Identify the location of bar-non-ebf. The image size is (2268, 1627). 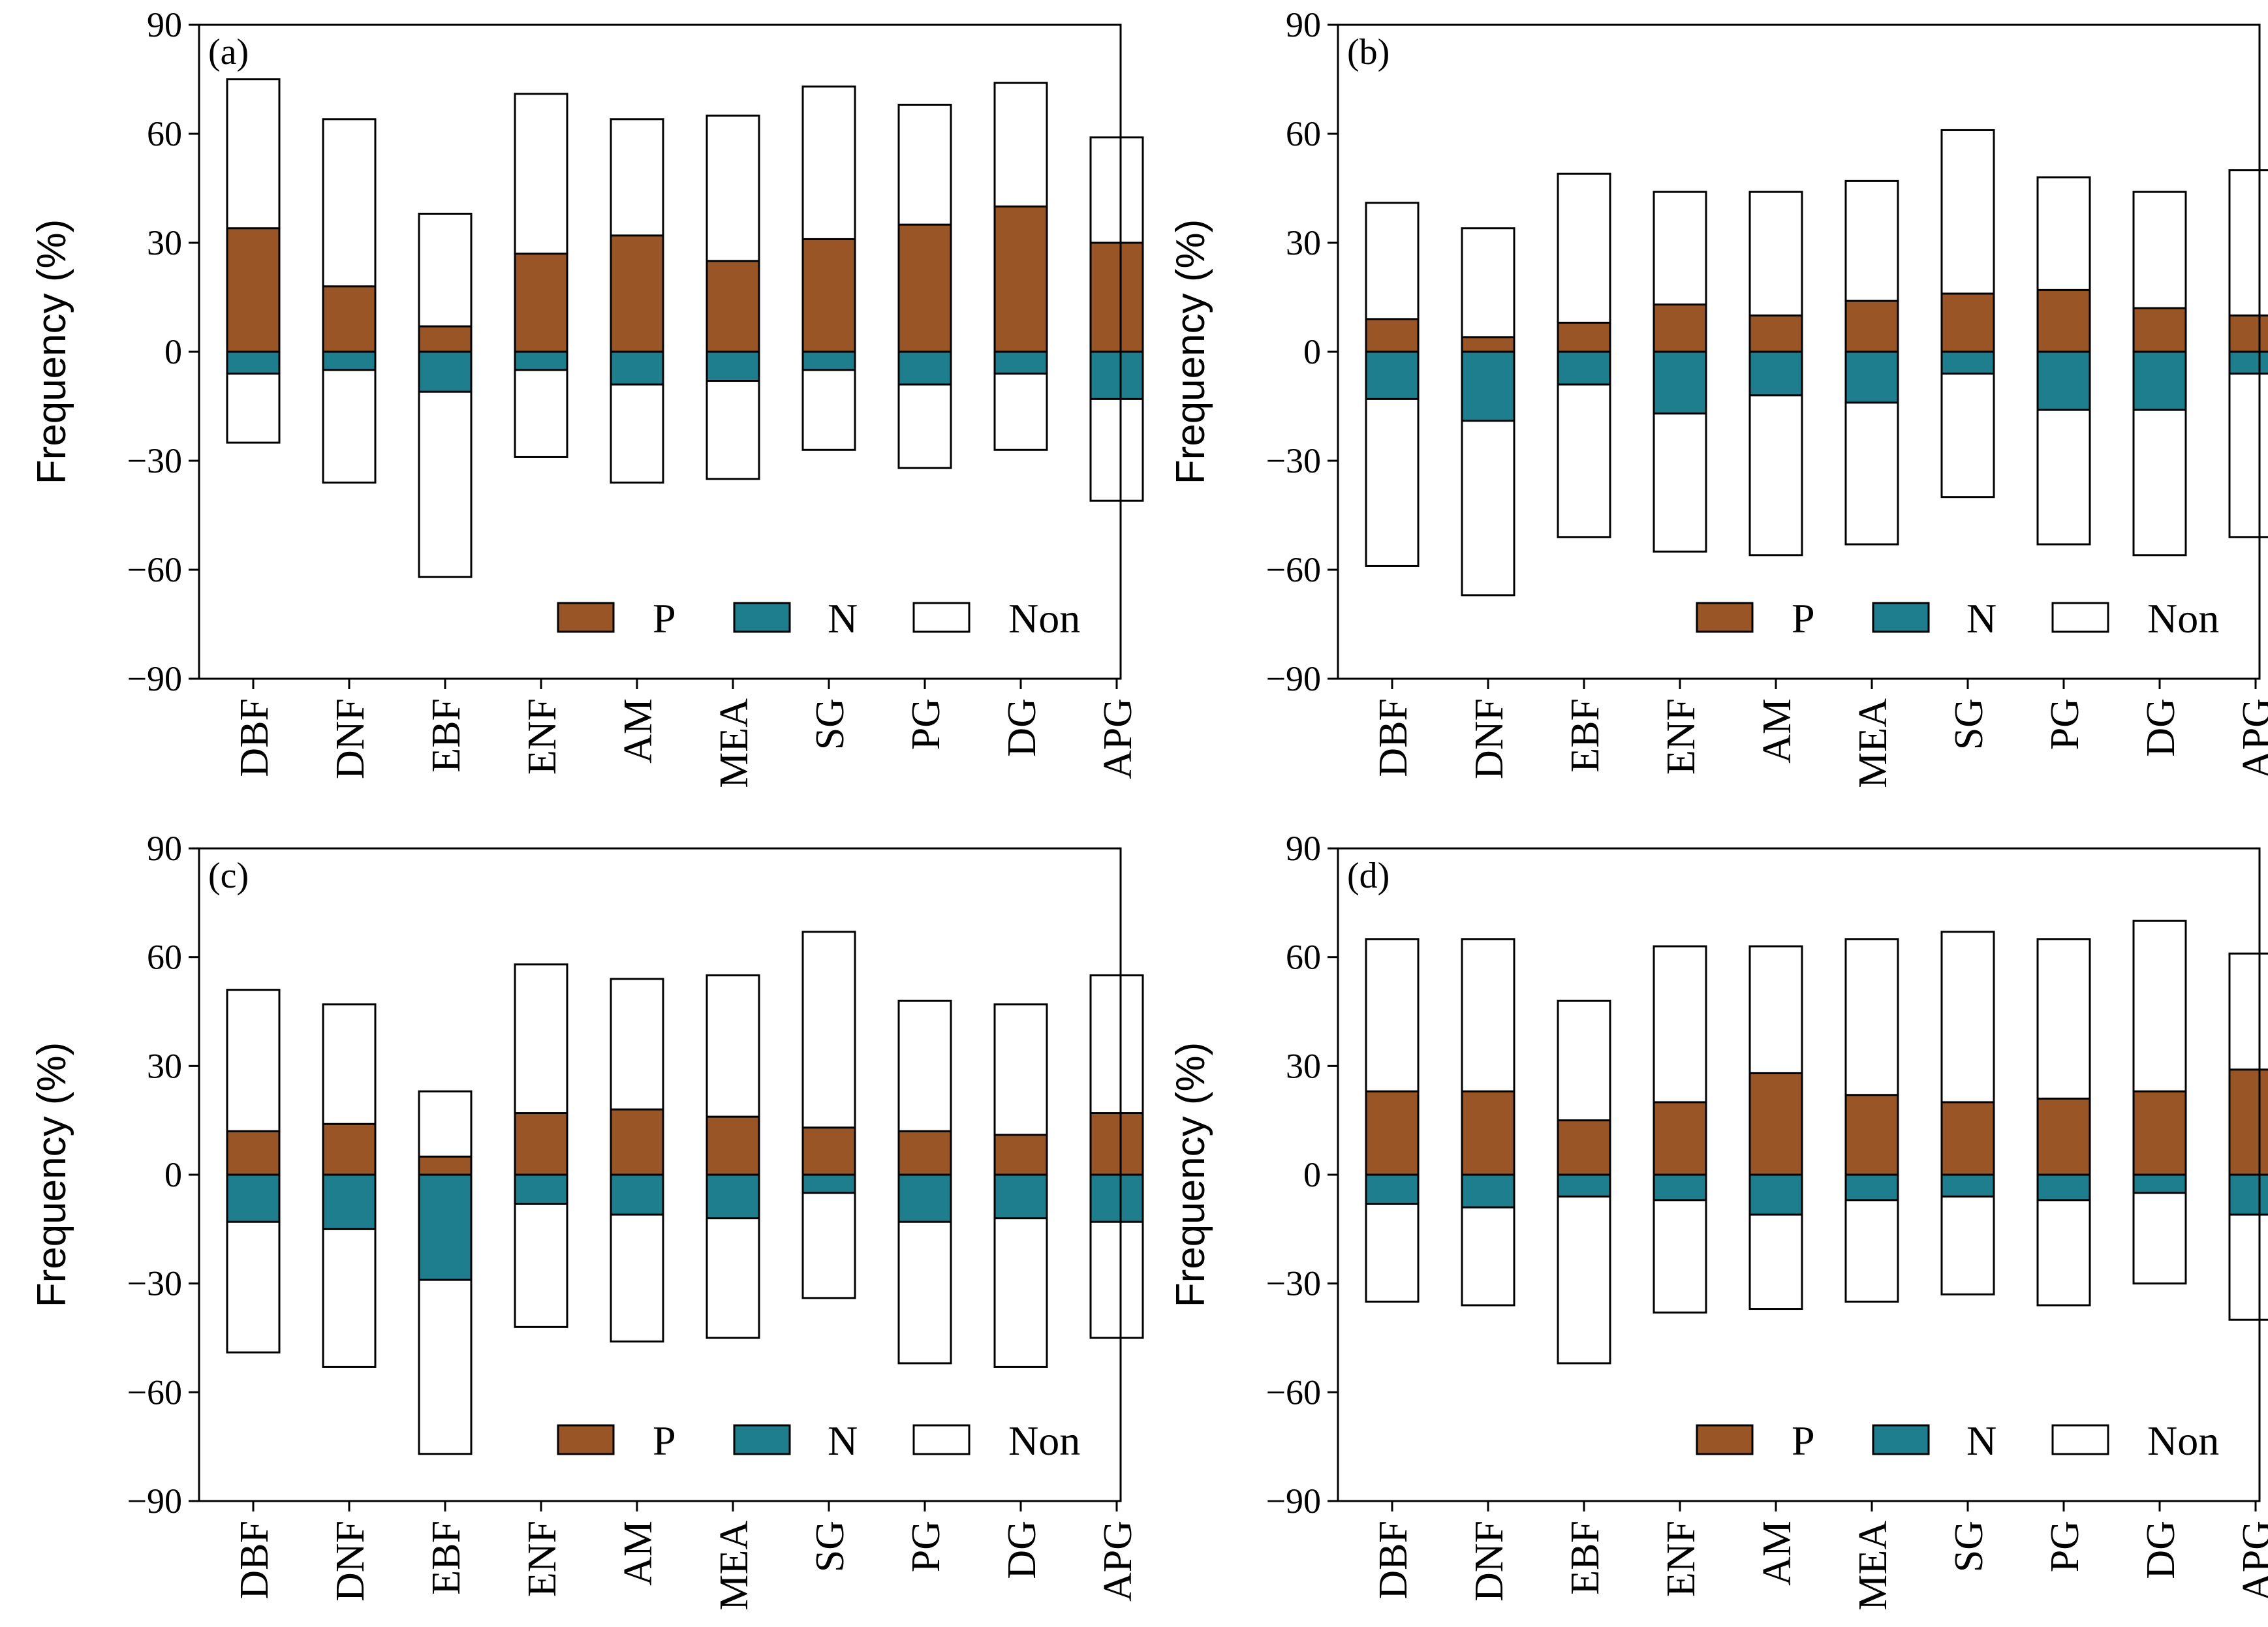
(445, 395).